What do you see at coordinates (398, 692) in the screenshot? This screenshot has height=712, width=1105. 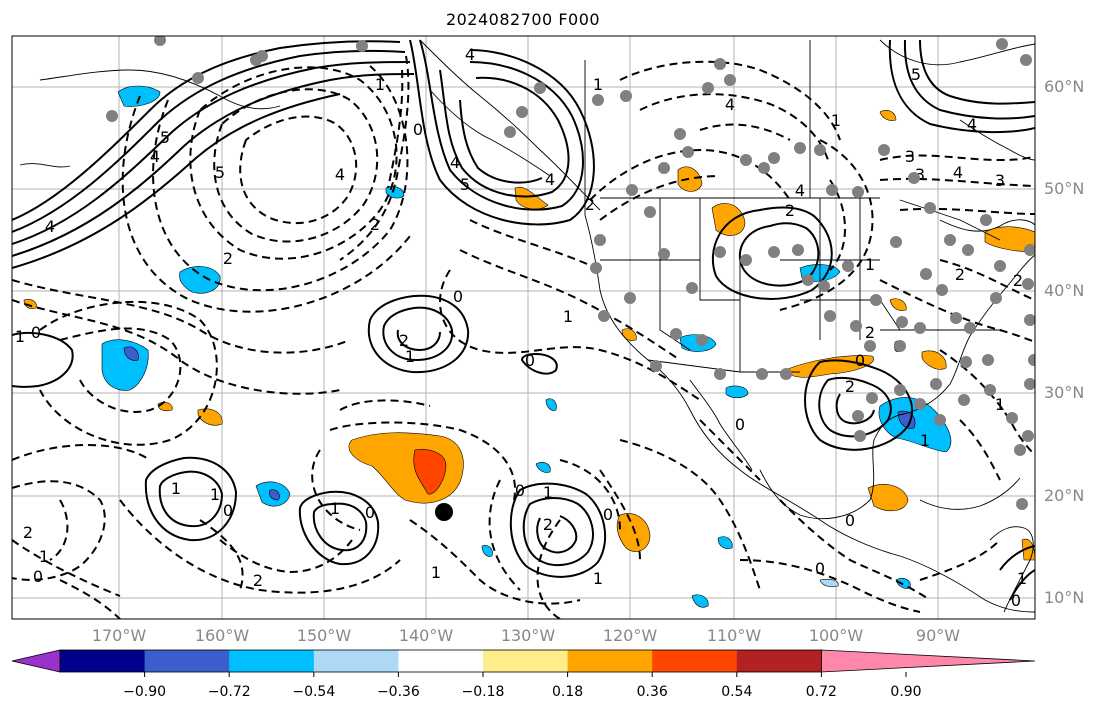 I see `colorbar-tick-label: −0.36` at bounding box center [398, 692].